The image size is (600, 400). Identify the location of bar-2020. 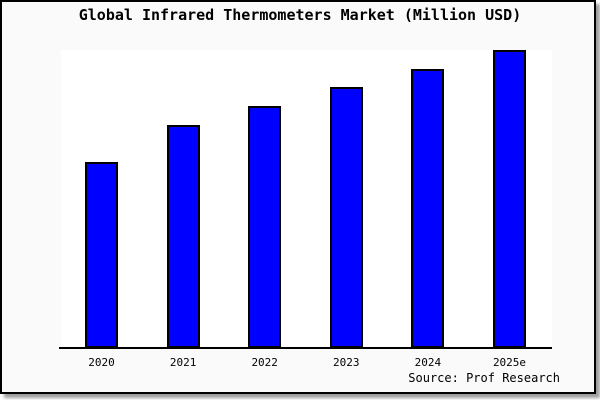
(101, 255).